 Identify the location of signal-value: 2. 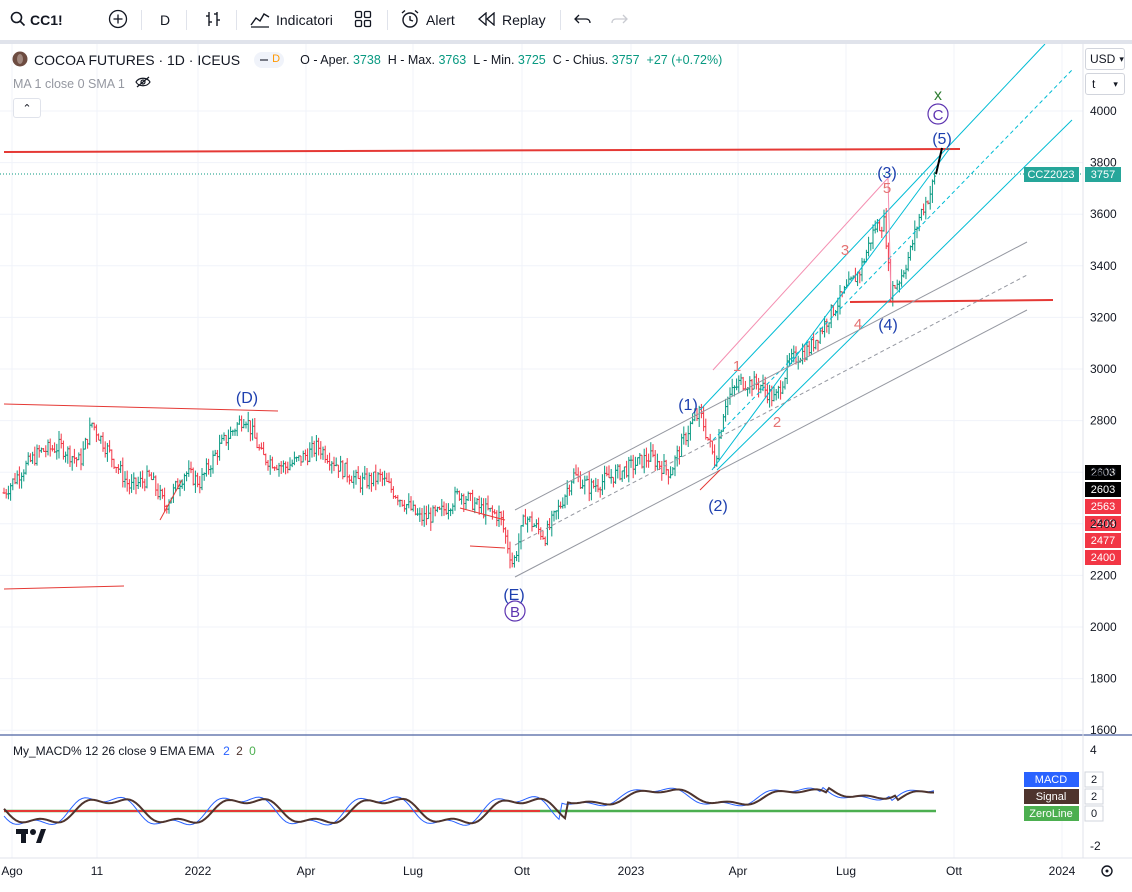
(239, 751).